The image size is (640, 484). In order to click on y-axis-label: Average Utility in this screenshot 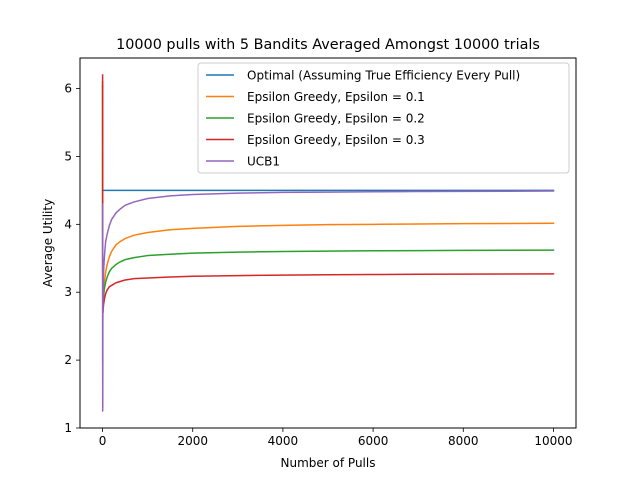, I will do `click(48, 243)`.